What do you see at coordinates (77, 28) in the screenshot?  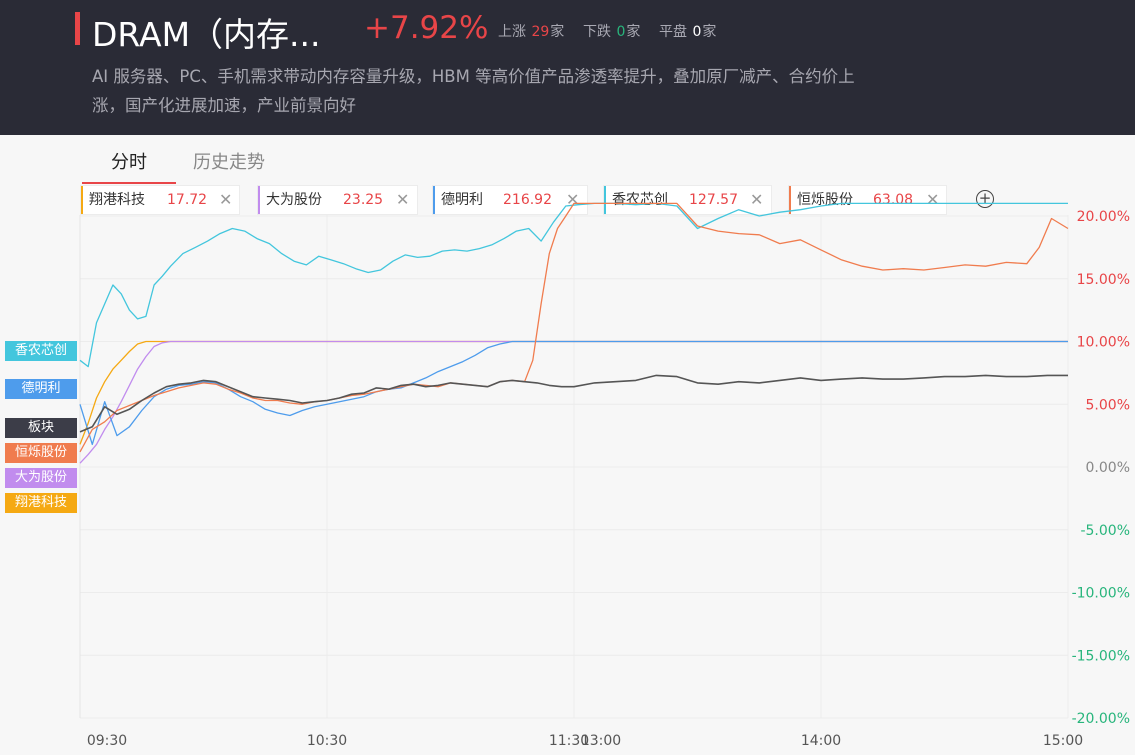 I see `title-accent-bar` at bounding box center [77, 28].